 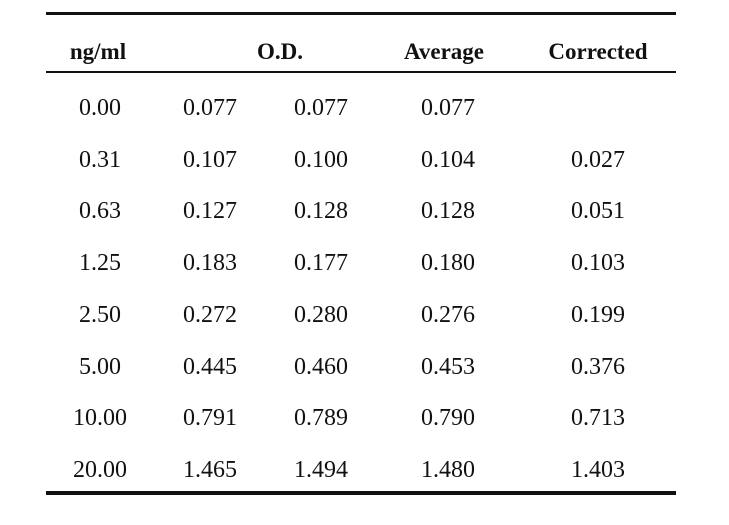 I want to click on cell-average: 1.480, so click(x=448, y=470).